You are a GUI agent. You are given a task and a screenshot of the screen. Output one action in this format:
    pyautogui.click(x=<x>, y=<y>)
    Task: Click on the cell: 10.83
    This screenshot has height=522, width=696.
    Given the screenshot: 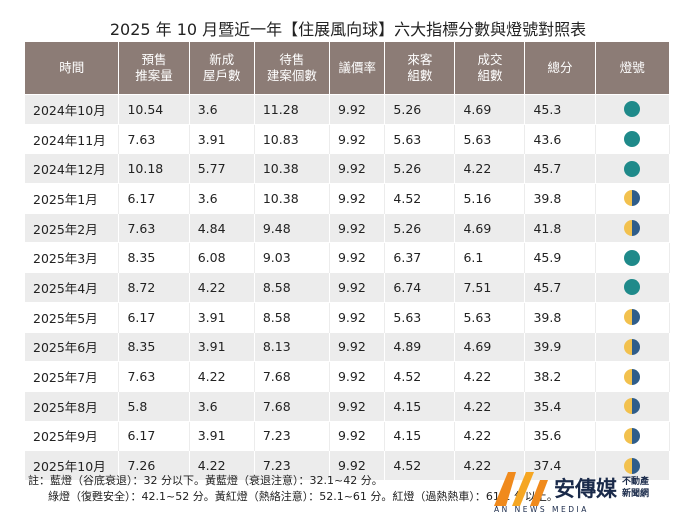 What is the action you would take?
    pyautogui.click(x=292, y=138)
    